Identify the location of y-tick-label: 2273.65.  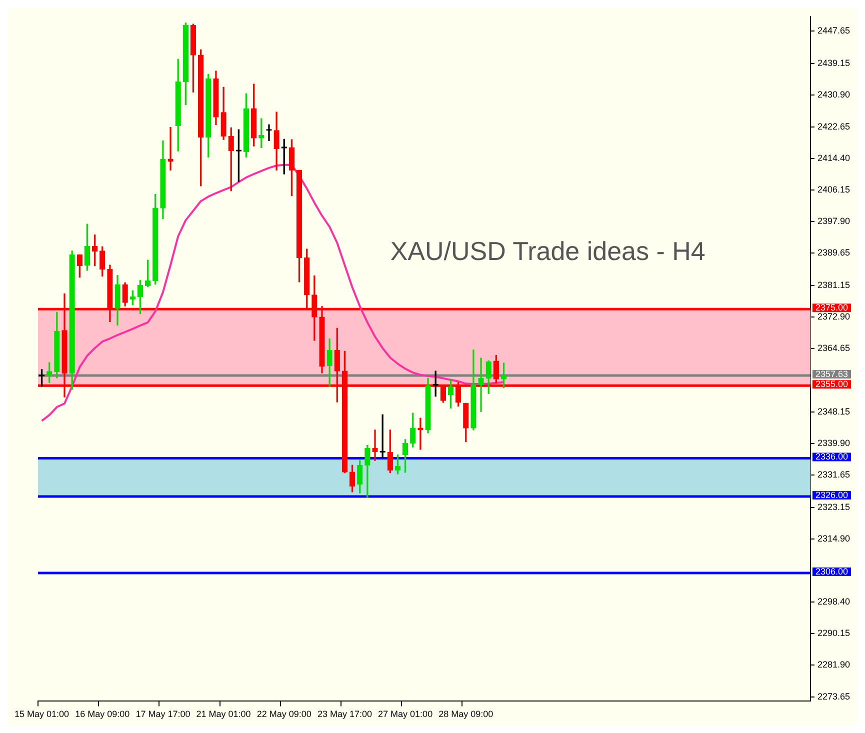
(833, 696).